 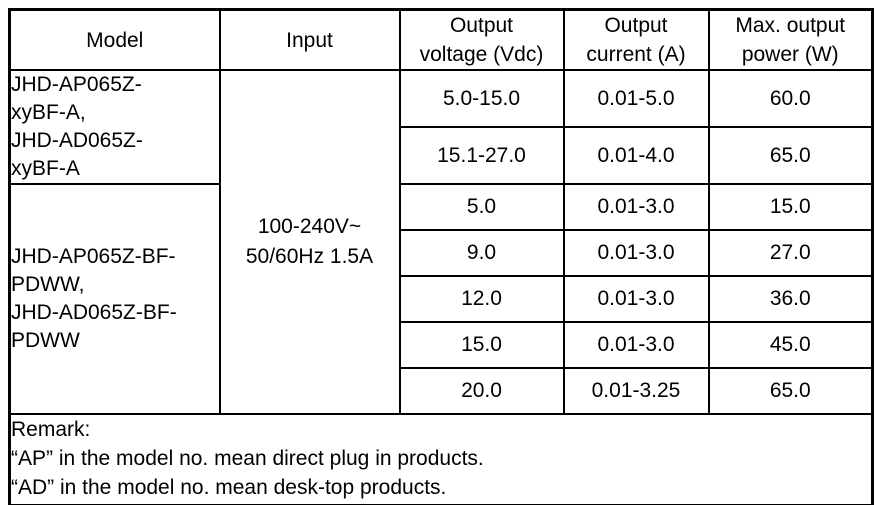 What do you see at coordinates (790, 207) in the screenshot?
I see `power-cell: 15.0` at bounding box center [790, 207].